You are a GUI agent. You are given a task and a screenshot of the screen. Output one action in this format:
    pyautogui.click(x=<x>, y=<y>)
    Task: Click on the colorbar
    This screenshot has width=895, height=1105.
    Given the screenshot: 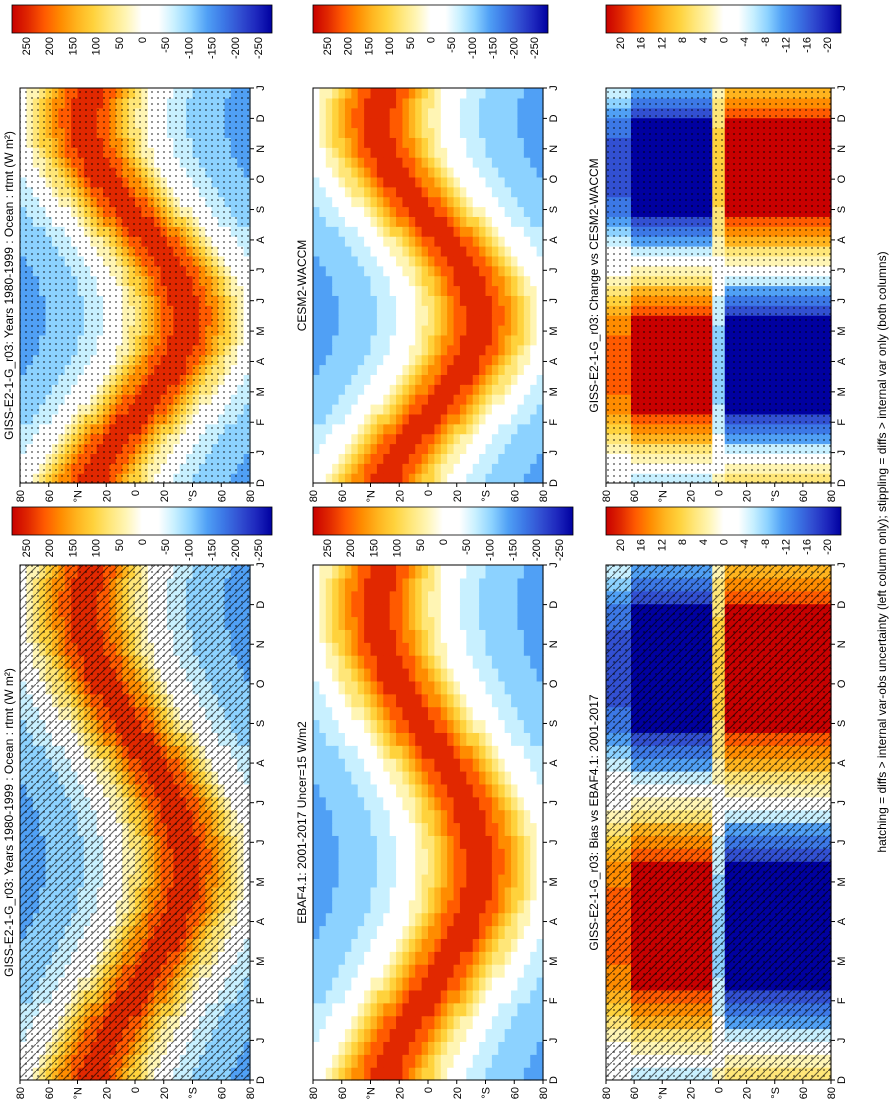 What is the action you would take?
    pyautogui.click(x=142, y=19)
    